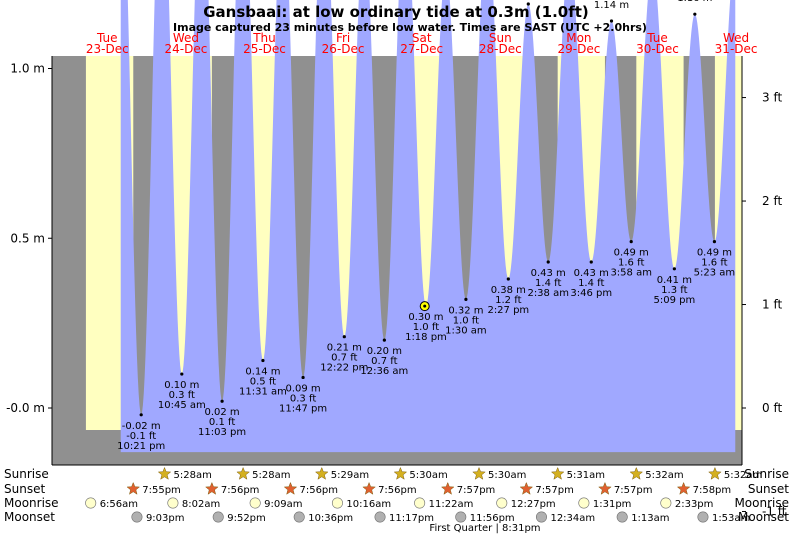  I want to click on right-tick-label: 0 ft, so click(772, 408).